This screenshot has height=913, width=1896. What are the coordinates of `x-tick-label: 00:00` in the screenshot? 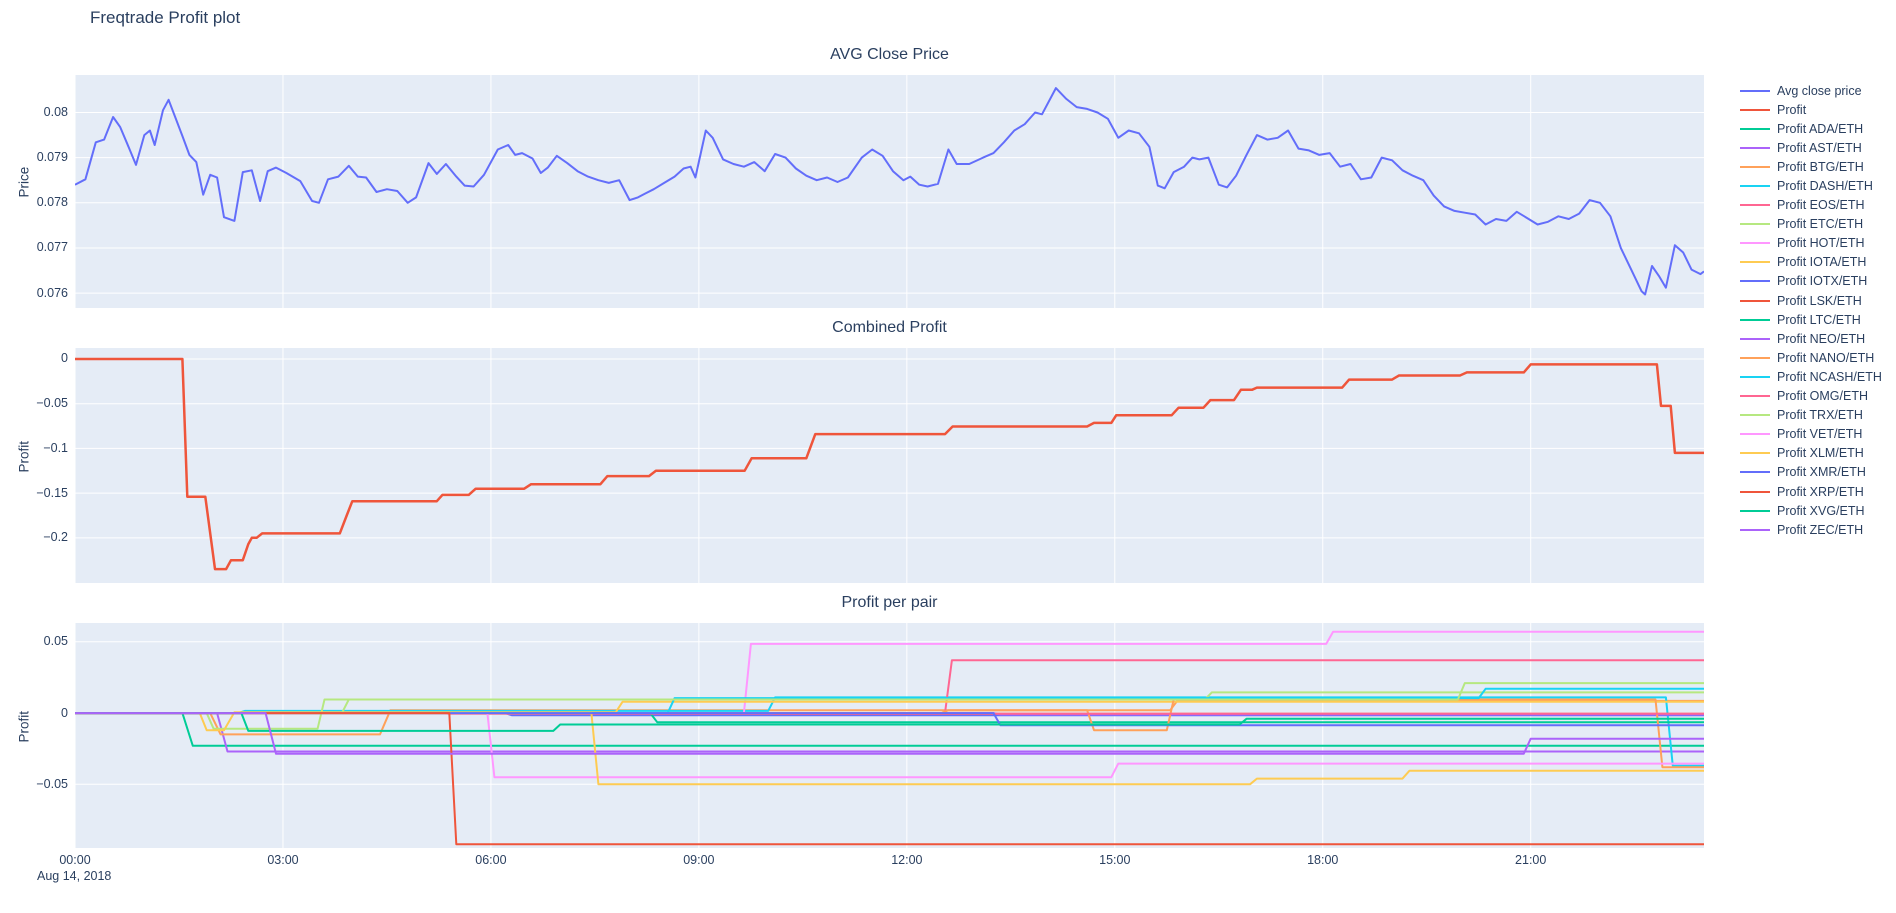 It's located at (75, 860).